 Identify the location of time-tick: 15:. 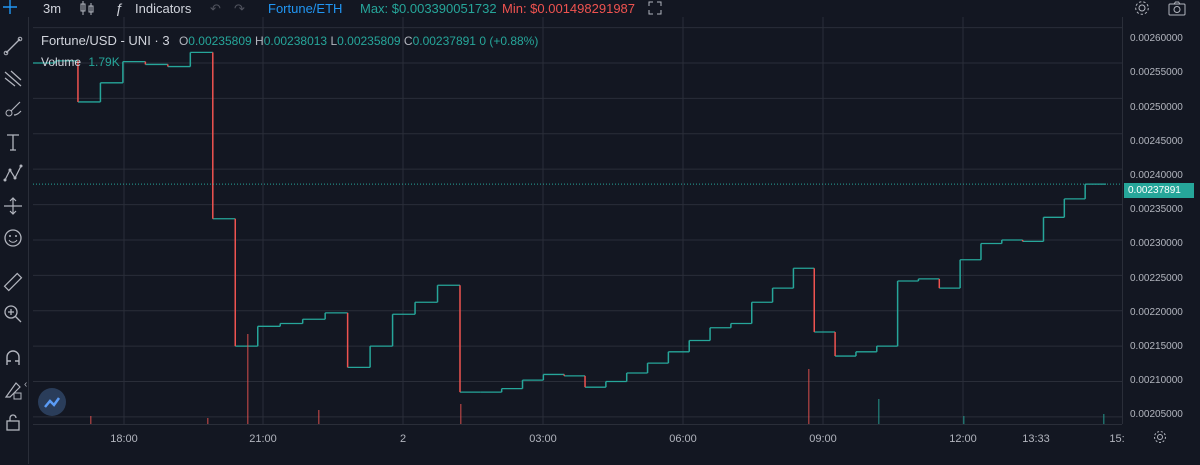
(1117, 439).